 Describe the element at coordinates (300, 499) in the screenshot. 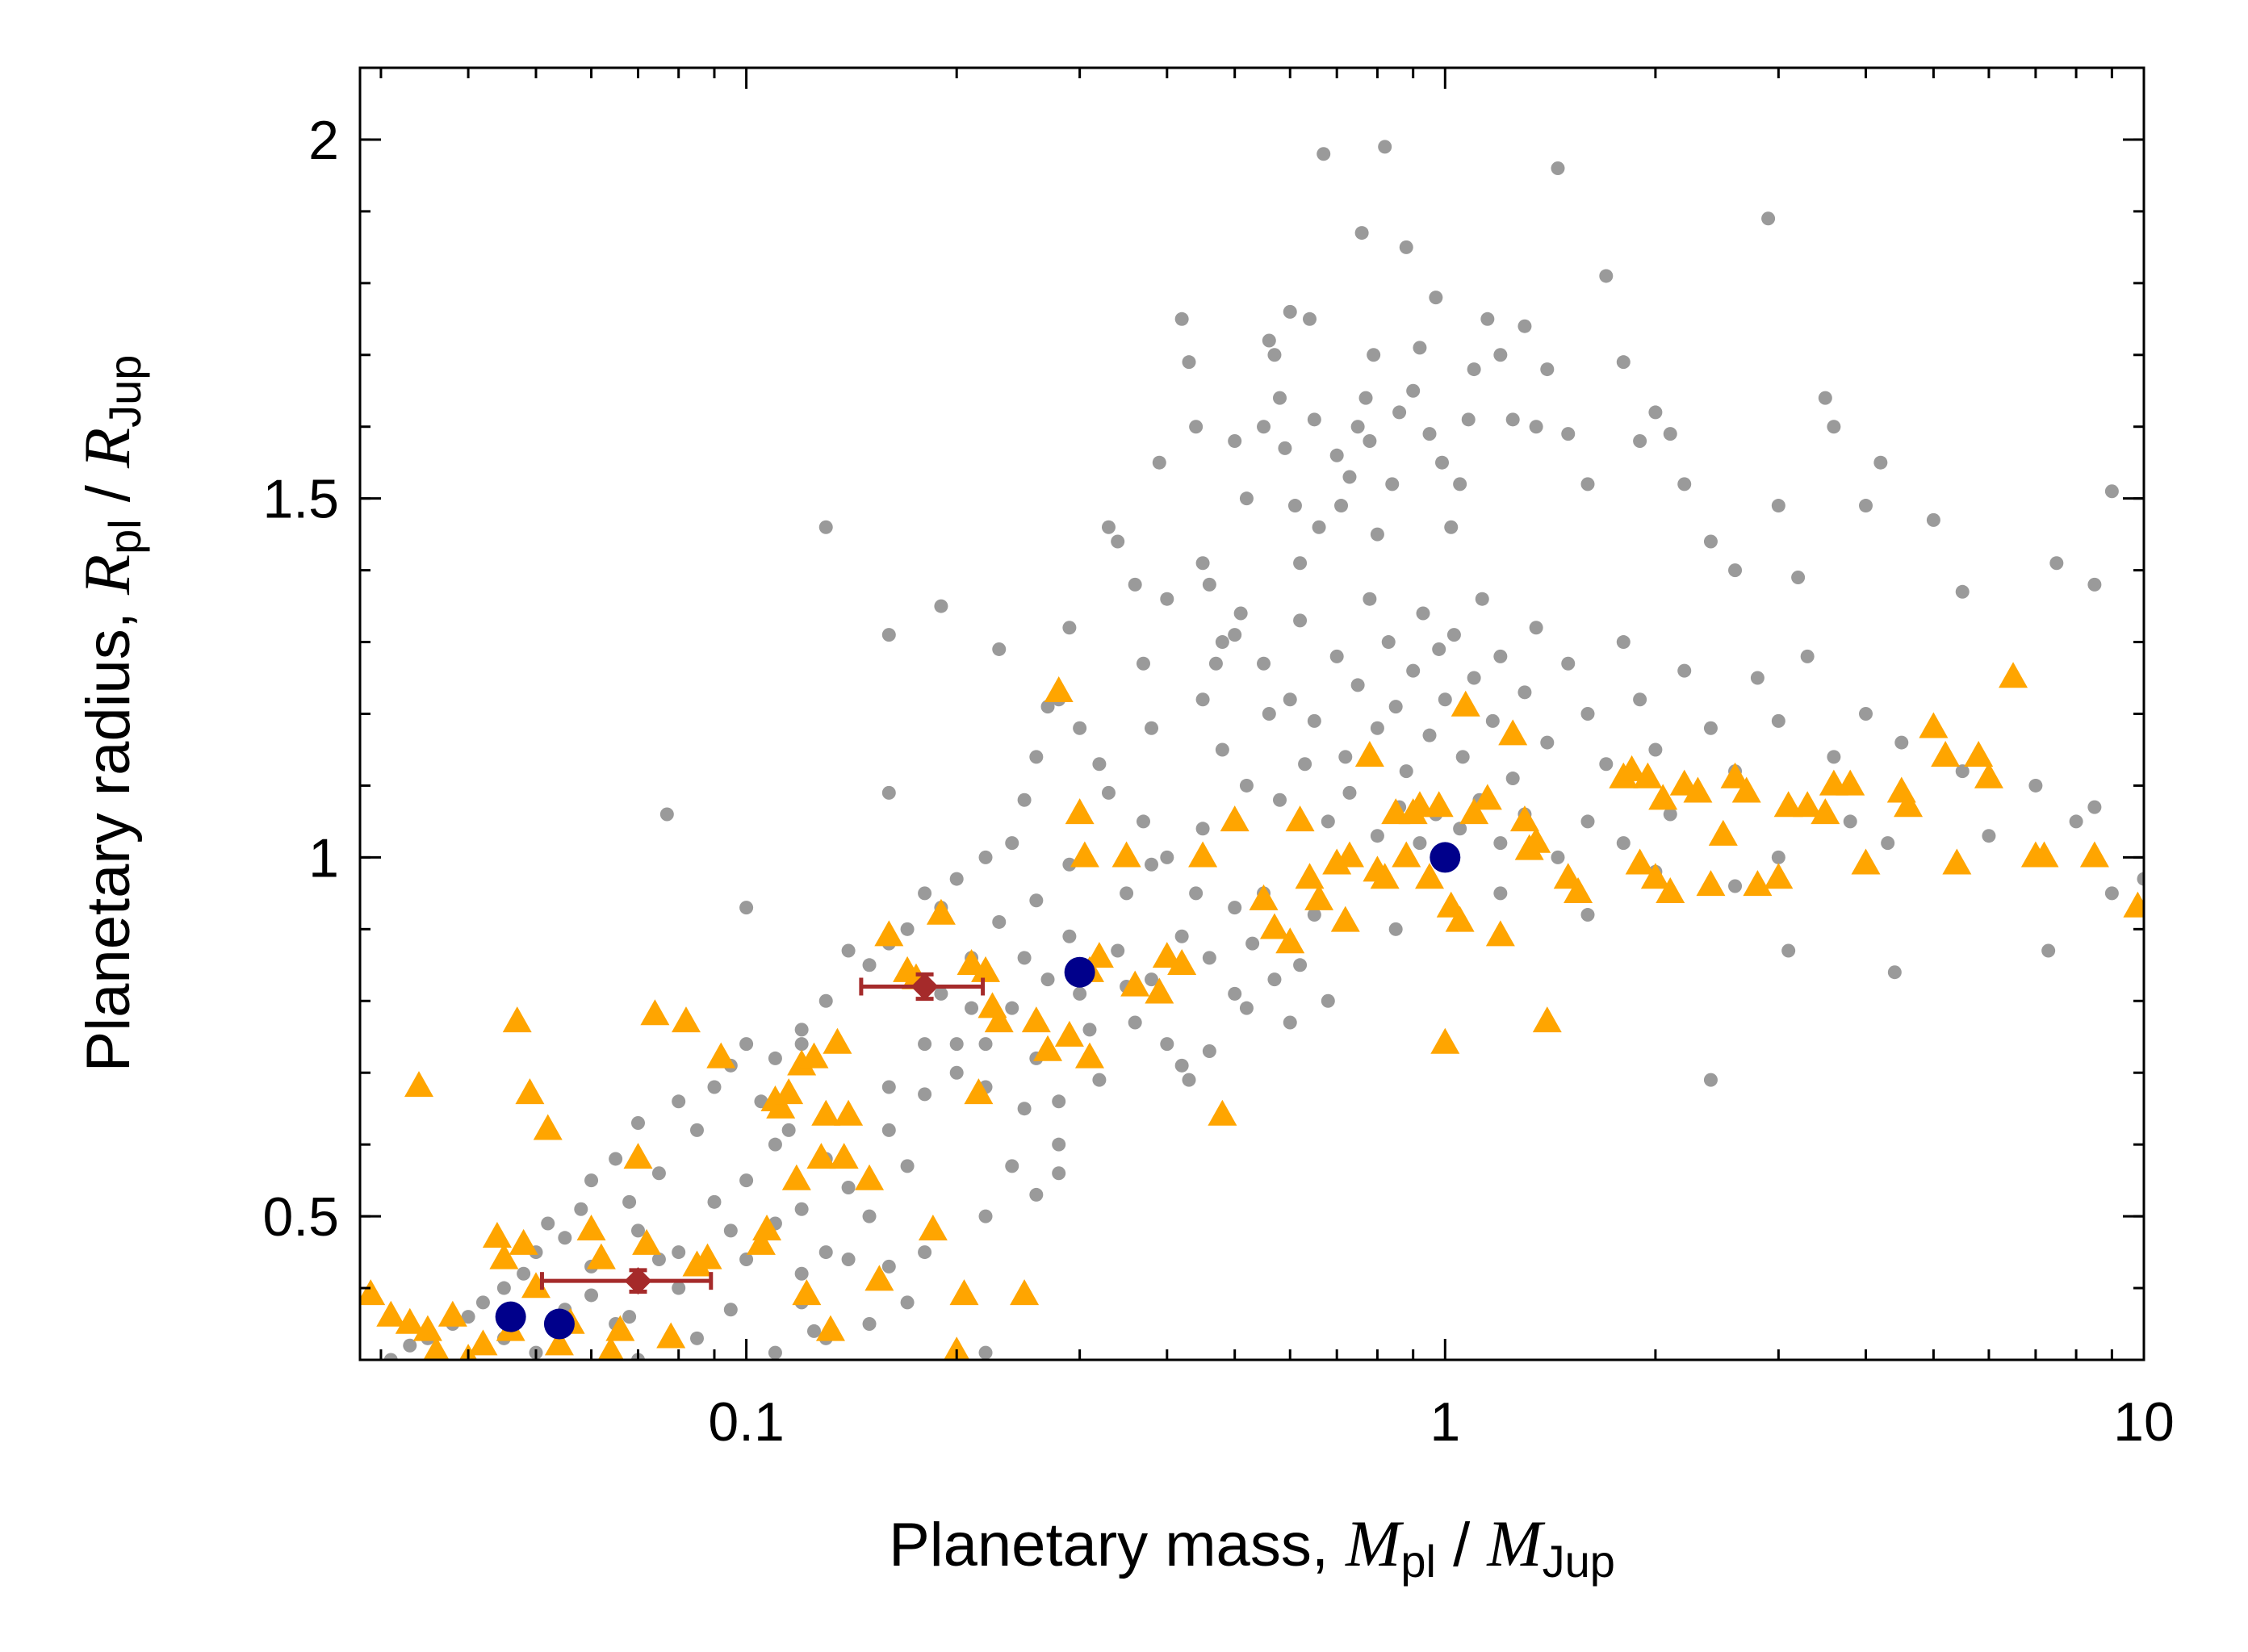

I see `y-tick-label: 1.5` at that location.